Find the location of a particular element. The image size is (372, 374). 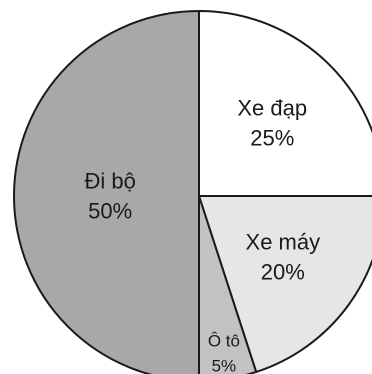

slice-value-di-bo: 50% is located at coordinates (110, 211).